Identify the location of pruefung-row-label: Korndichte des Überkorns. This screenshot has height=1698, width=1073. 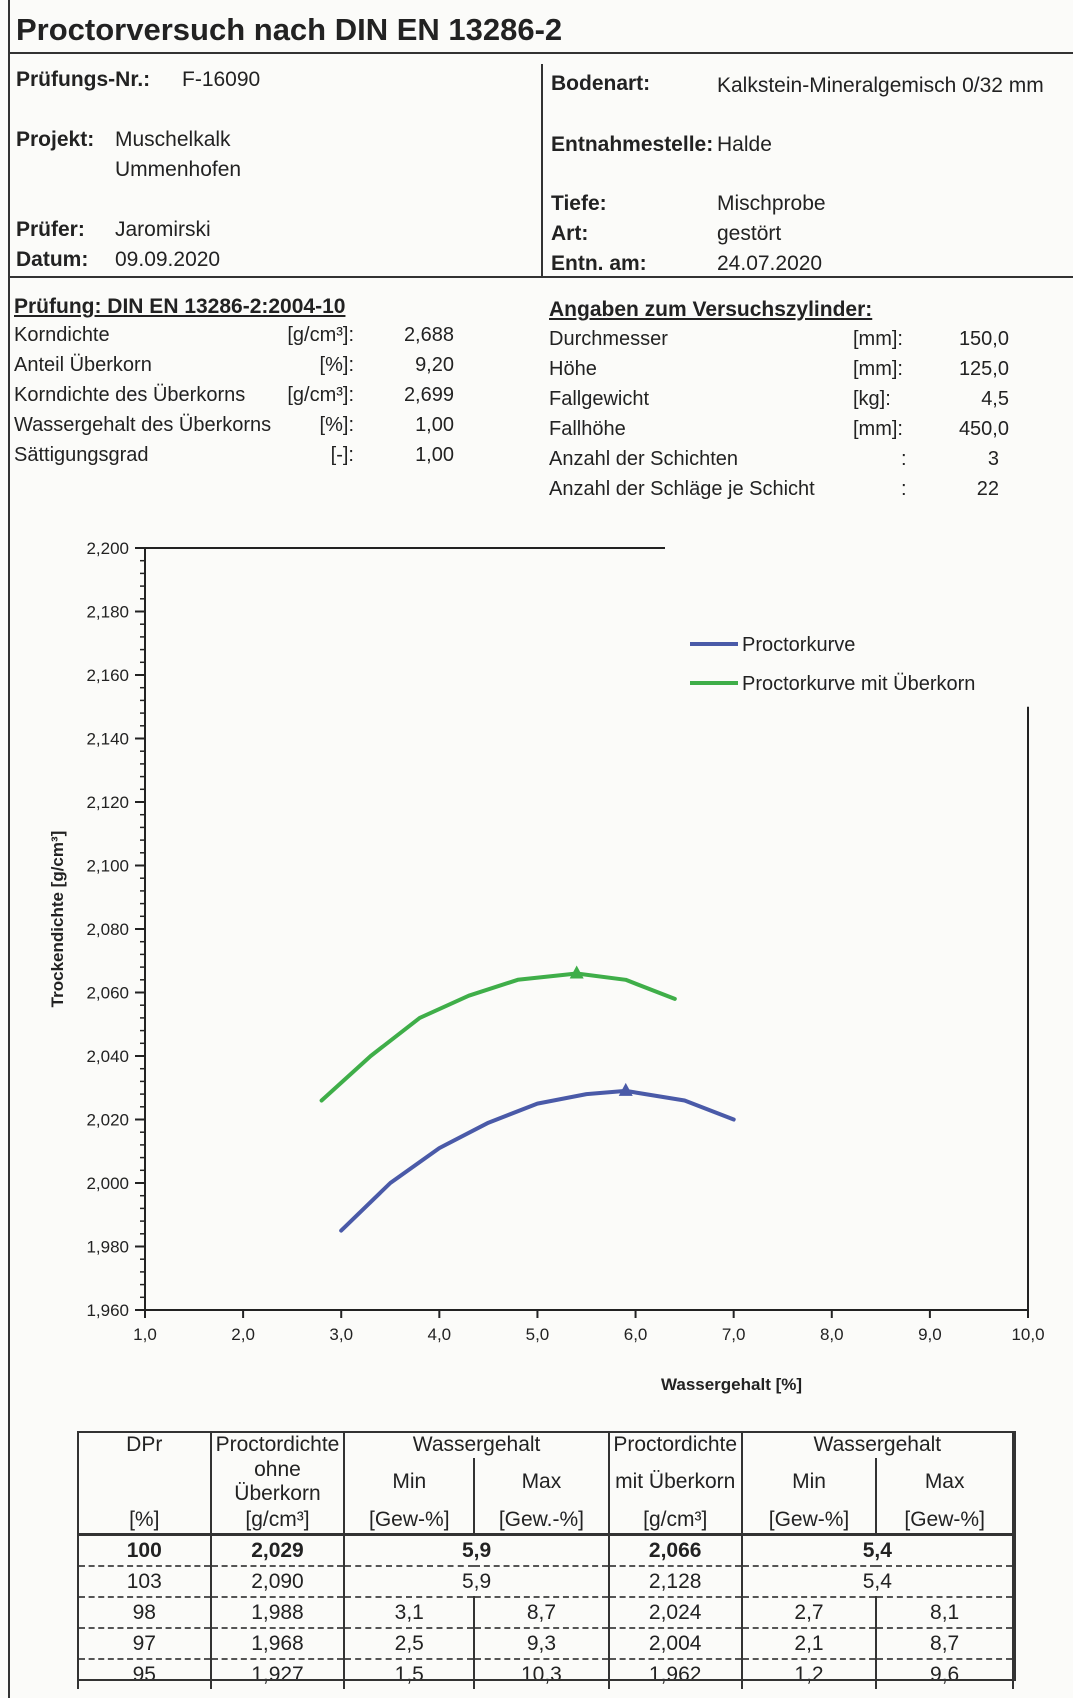
(130, 395).